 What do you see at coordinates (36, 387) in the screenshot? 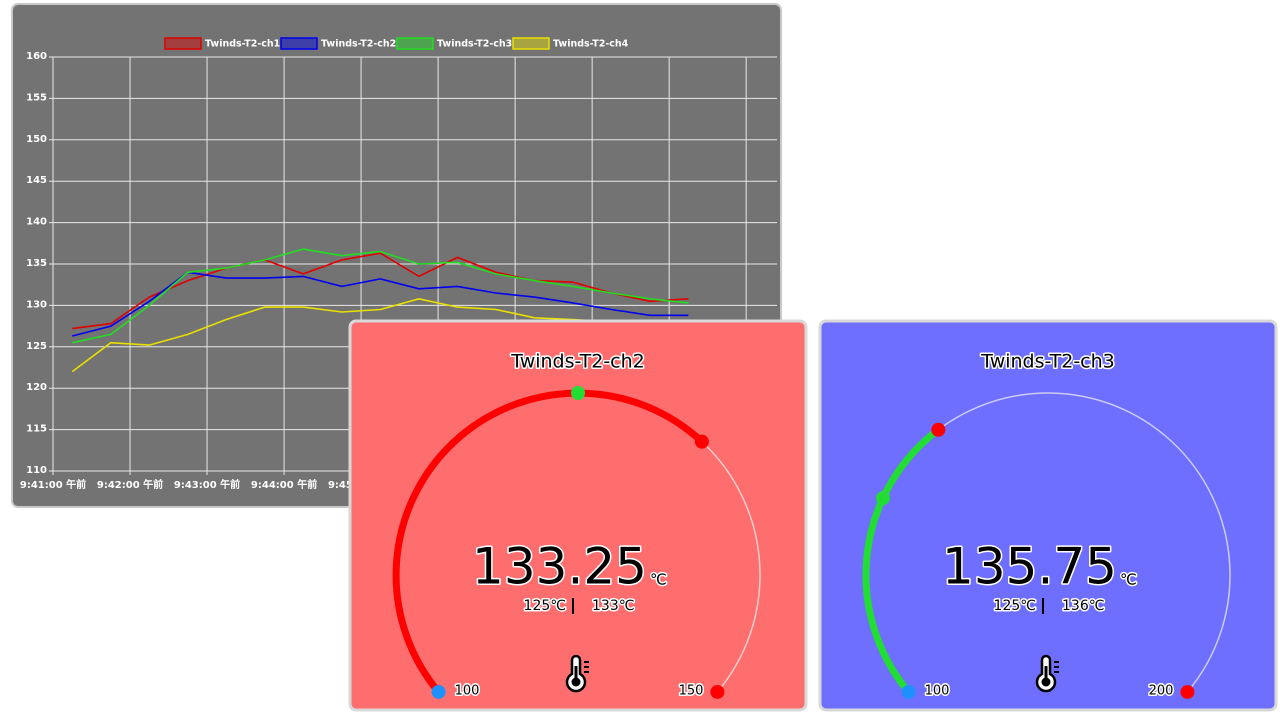
I see `y-tick-label: 120` at bounding box center [36, 387].